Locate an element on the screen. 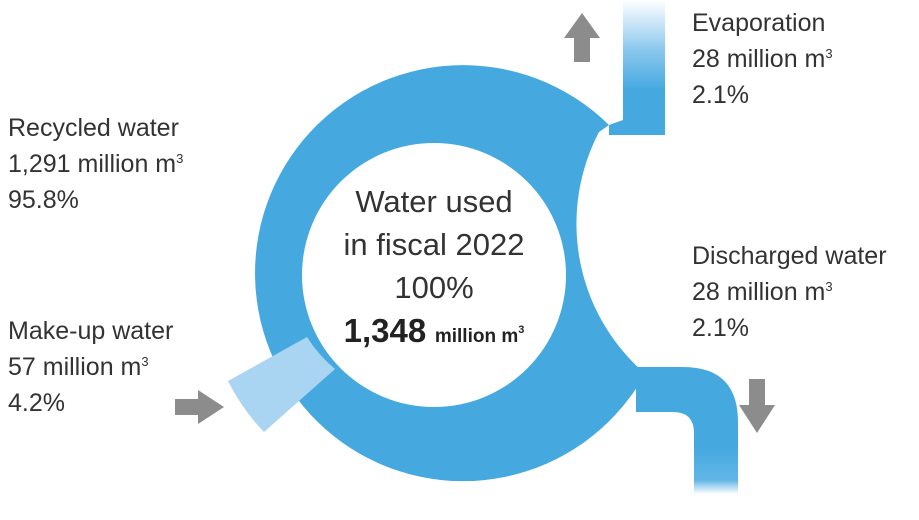  center-total: 1,348 million m3 is located at coordinates (434, 333).